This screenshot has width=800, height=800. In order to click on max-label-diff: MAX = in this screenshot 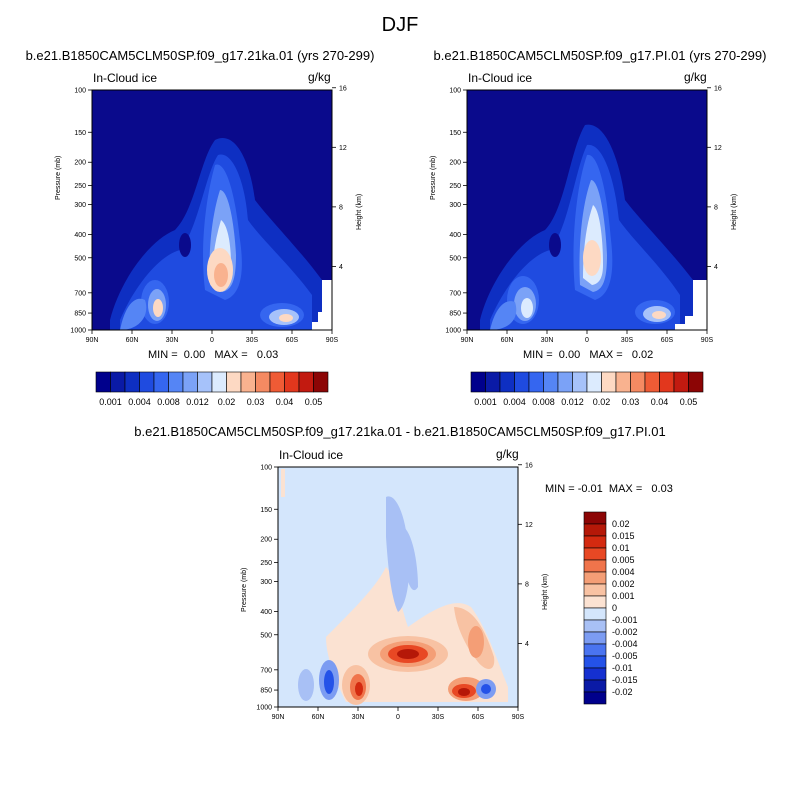, I will do `click(625, 489)`.